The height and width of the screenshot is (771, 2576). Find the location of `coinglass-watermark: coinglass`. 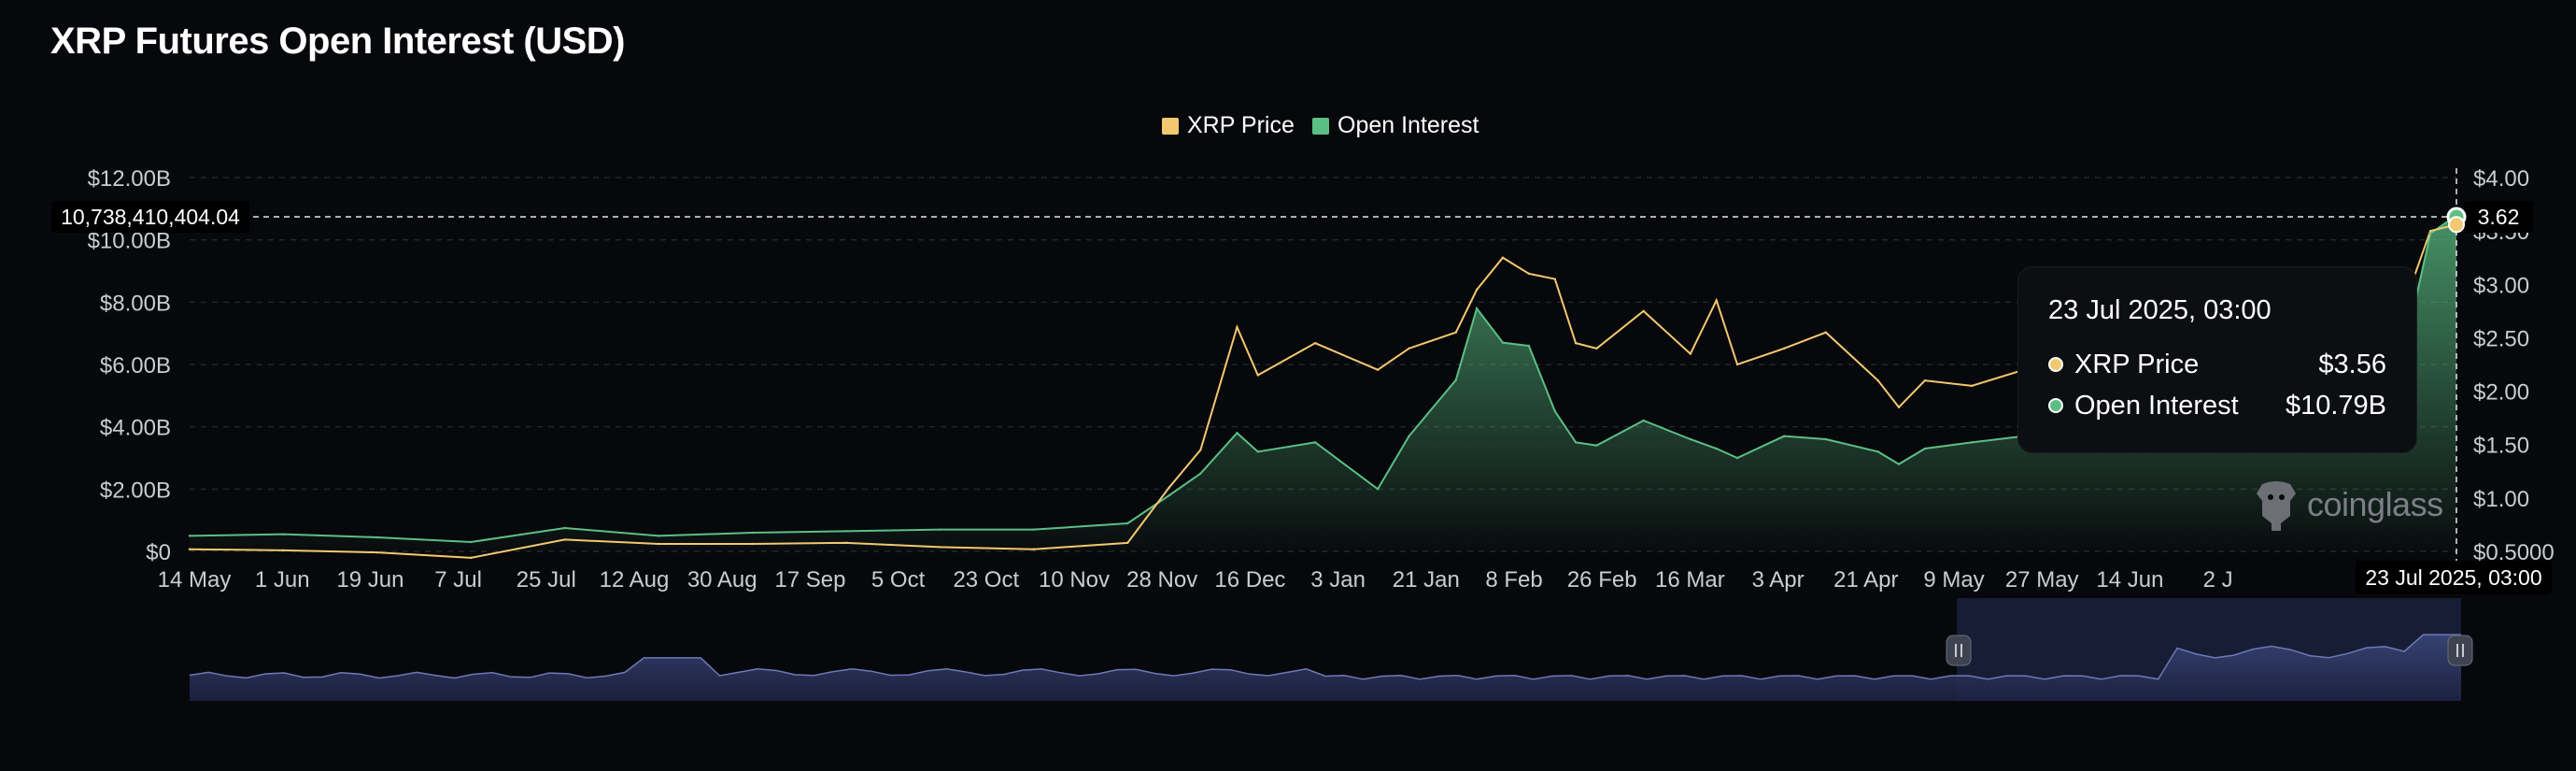

coinglass-watermark: coinglass is located at coordinates (2351, 505).